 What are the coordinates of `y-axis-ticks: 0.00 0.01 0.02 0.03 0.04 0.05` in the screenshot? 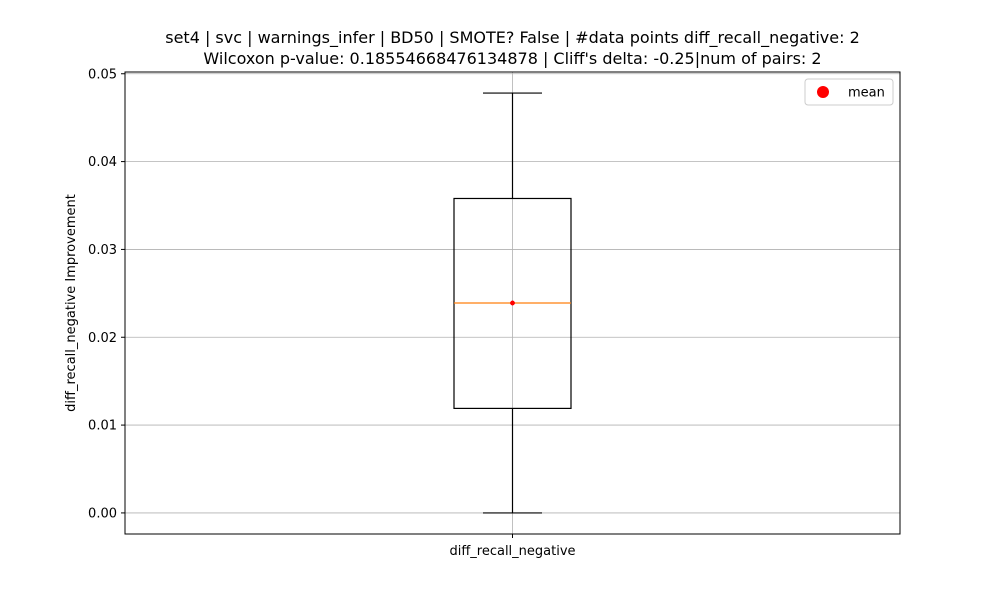 It's located at (106, 294).